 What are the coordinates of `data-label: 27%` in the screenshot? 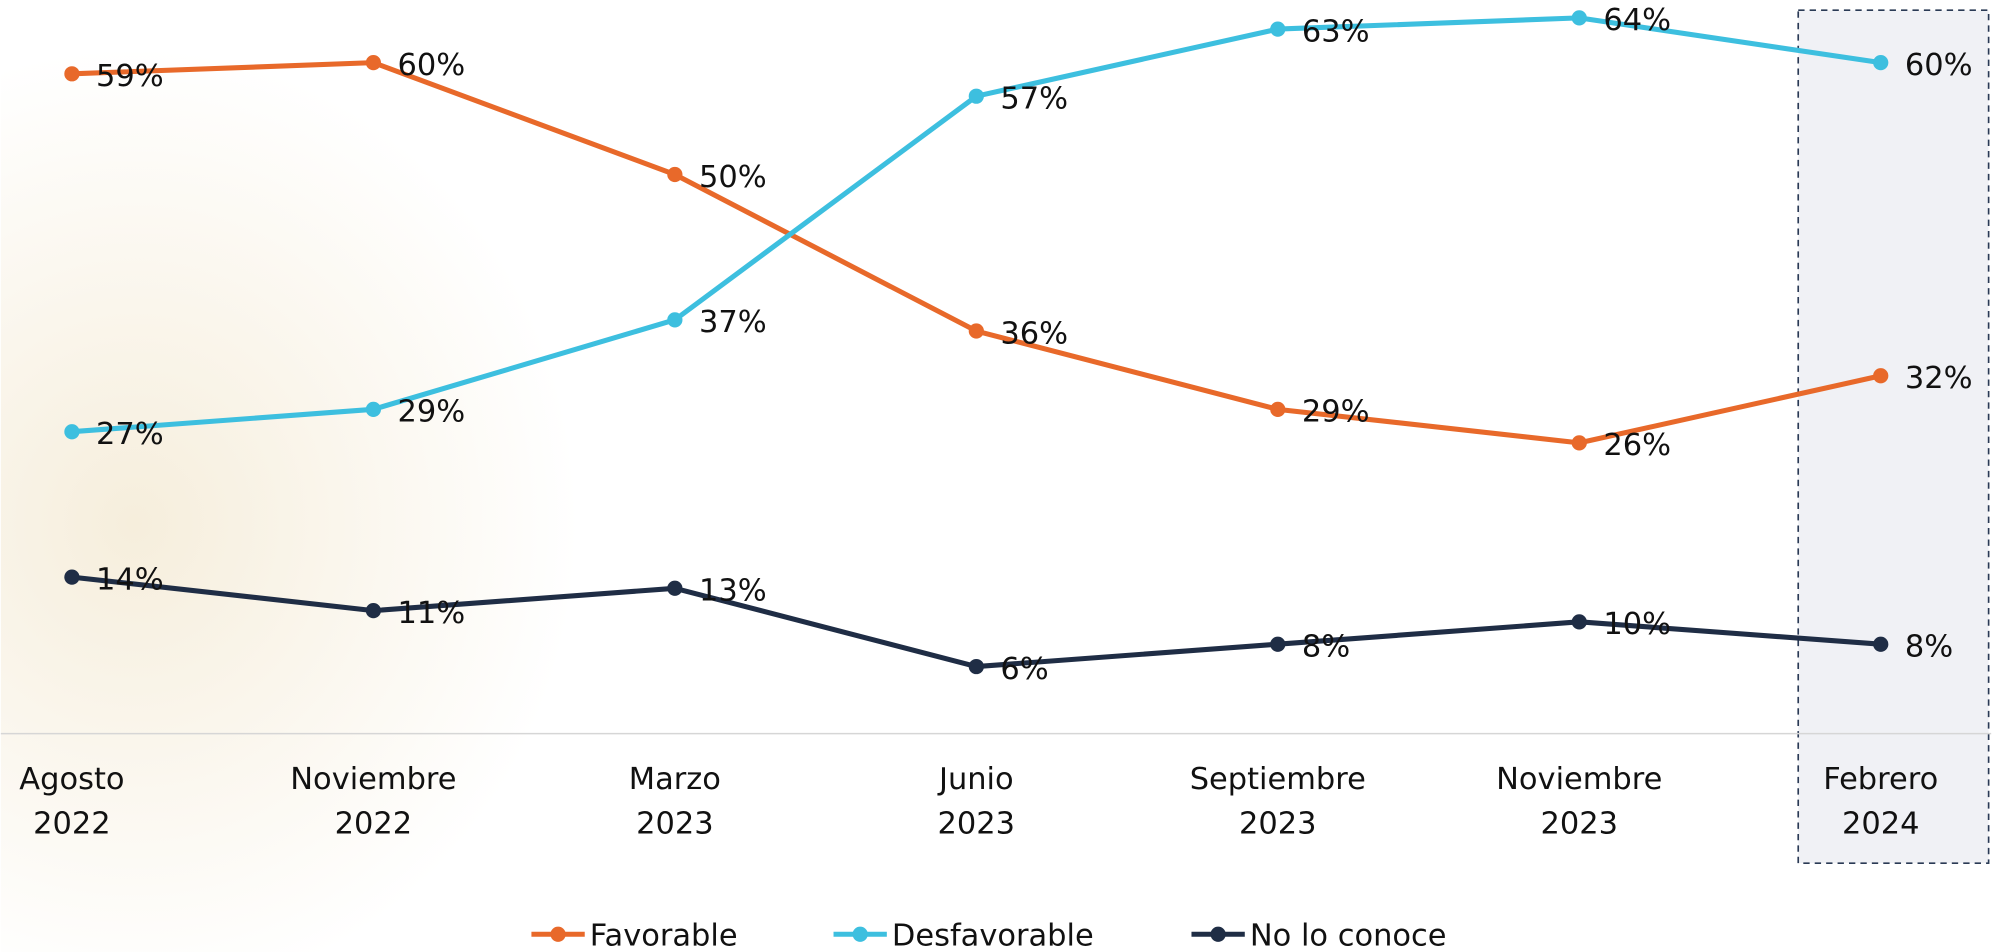 It's located at (130, 434).